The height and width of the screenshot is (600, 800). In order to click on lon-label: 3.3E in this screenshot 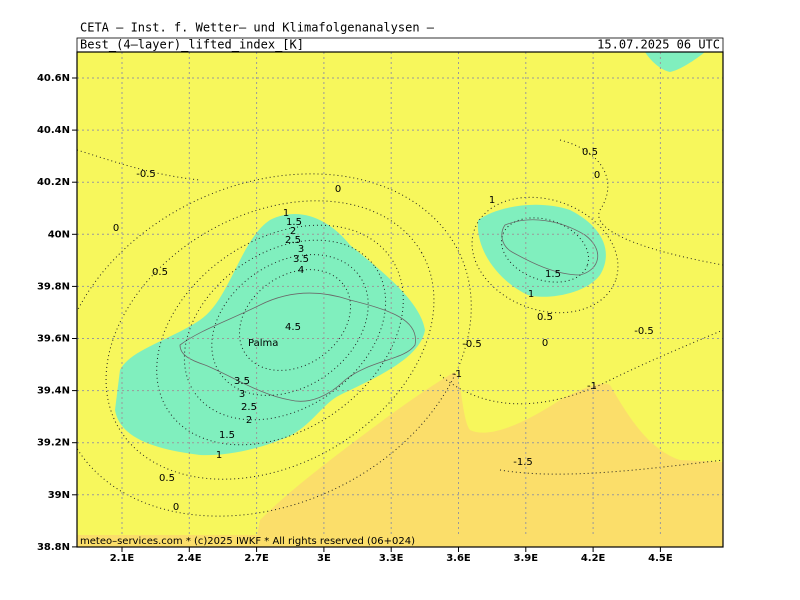, I will do `click(391, 558)`.